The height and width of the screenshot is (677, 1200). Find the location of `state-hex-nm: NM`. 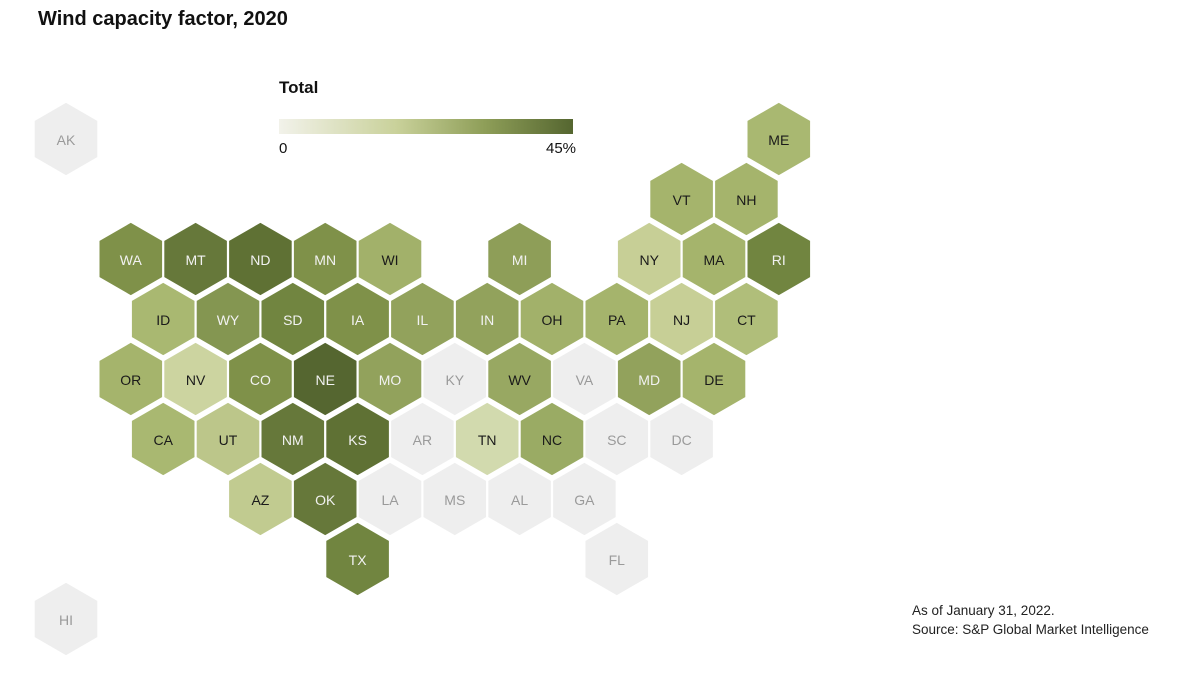

state-hex-nm: NM is located at coordinates (293, 439).